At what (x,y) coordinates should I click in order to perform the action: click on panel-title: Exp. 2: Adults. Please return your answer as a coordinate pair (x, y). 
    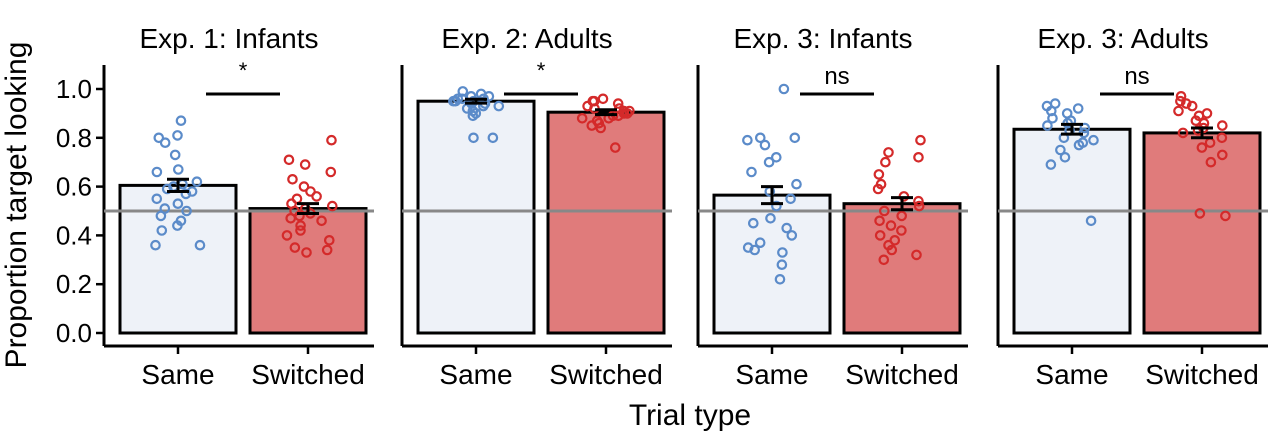
    Looking at the image, I should click on (526, 38).